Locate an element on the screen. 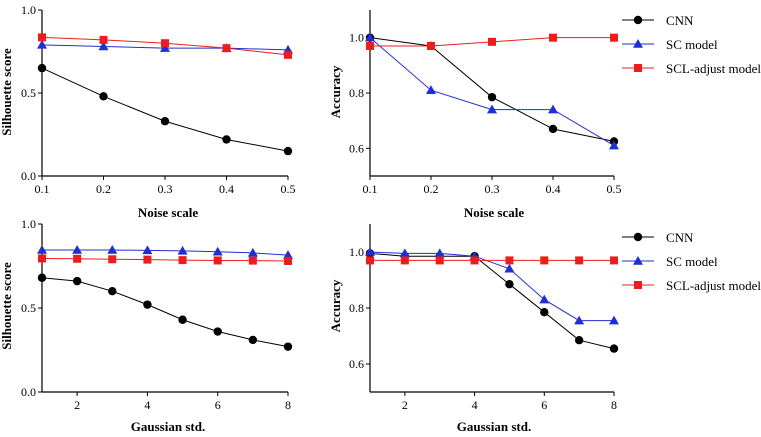  panel-a-ytick-label: 0.0 is located at coordinates (28, 176).